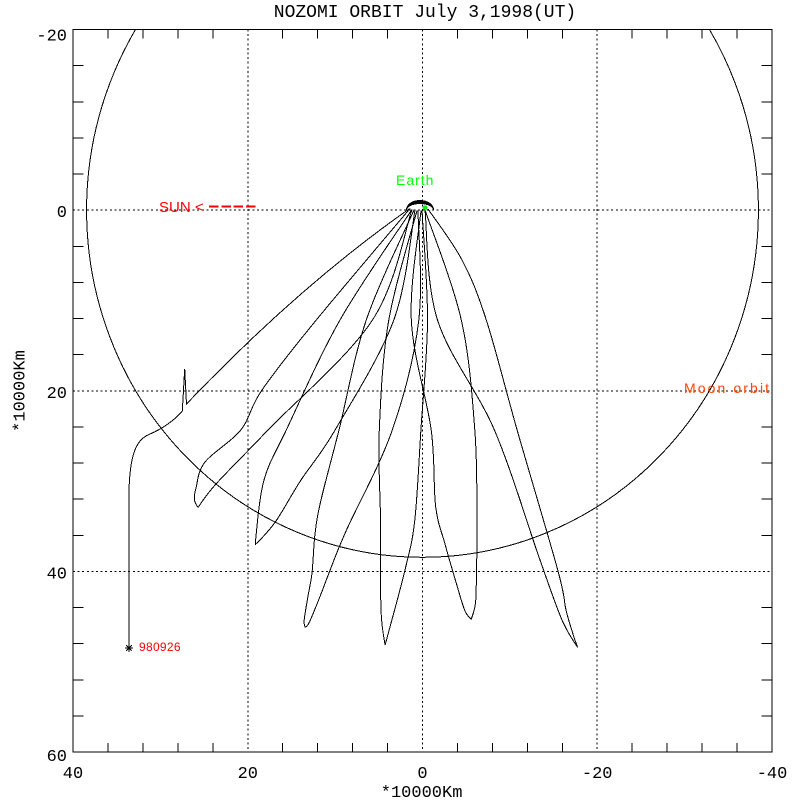  Describe the element at coordinates (181, 207) in the screenshot. I see `svg-text: SUN <` at that location.